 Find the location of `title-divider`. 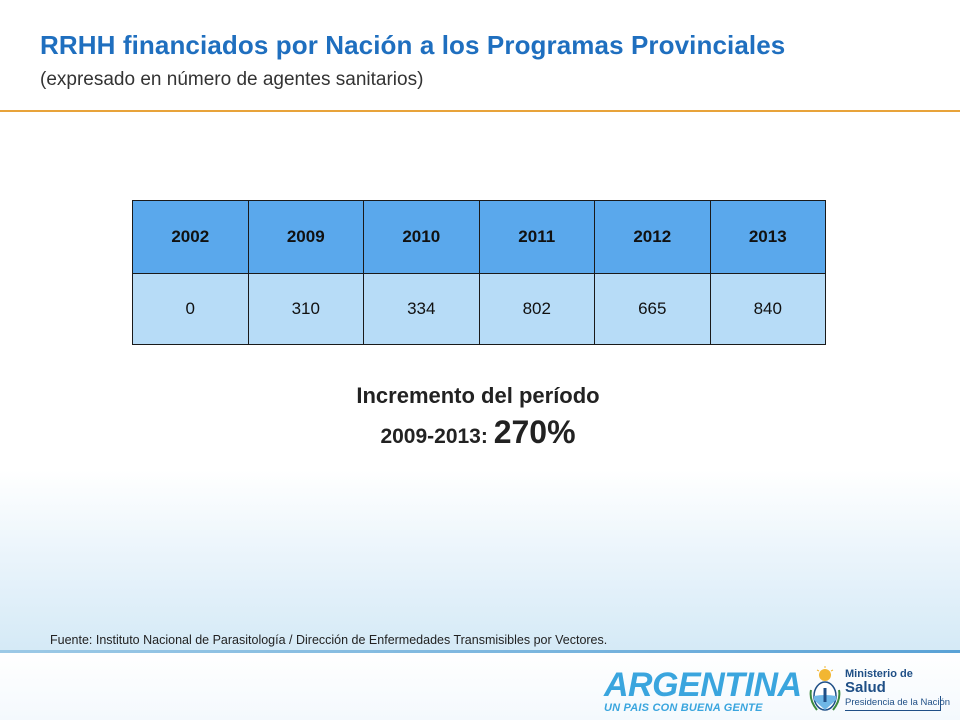

title-divider is located at coordinates (480, 111).